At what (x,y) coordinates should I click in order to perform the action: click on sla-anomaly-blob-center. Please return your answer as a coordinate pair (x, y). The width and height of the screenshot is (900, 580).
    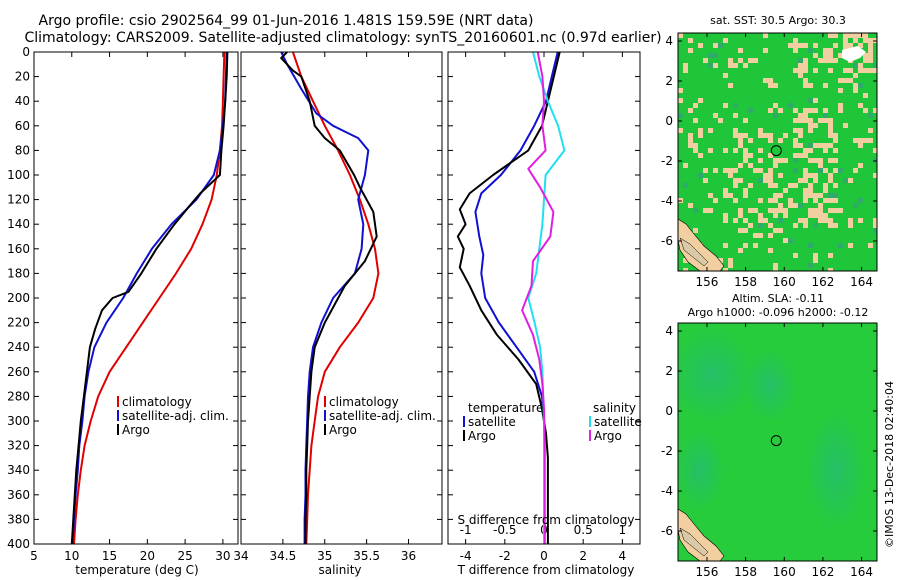
    Looking at the image, I should click on (770, 385).